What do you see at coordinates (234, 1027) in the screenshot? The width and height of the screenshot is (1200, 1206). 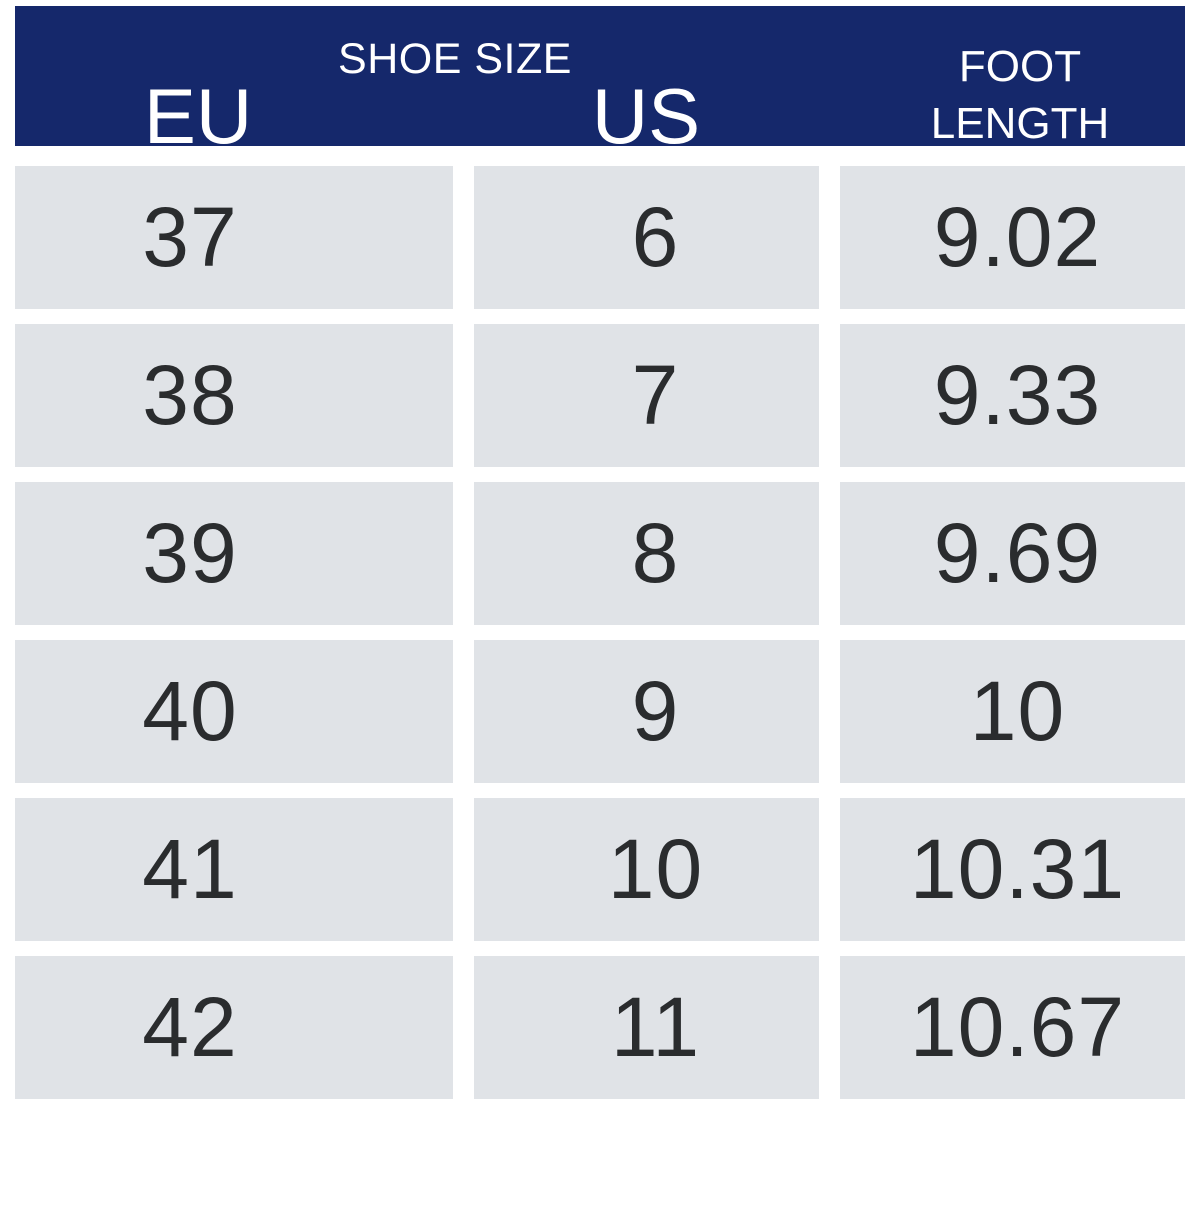 I see `cell-r6-eu: 42` at bounding box center [234, 1027].